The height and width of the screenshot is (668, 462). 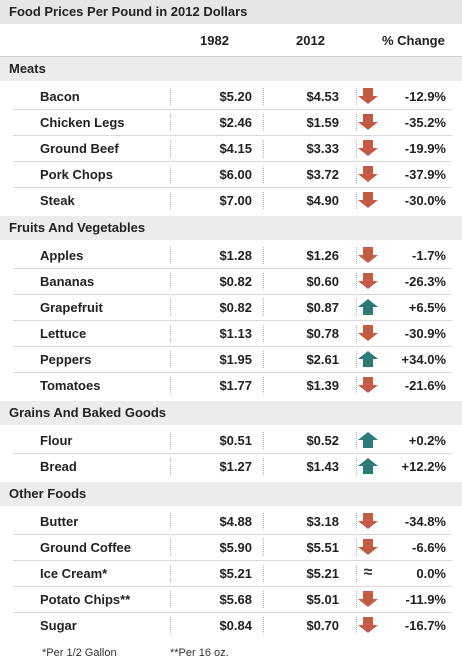 I want to click on price-1982: $5.90, so click(x=235, y=547).